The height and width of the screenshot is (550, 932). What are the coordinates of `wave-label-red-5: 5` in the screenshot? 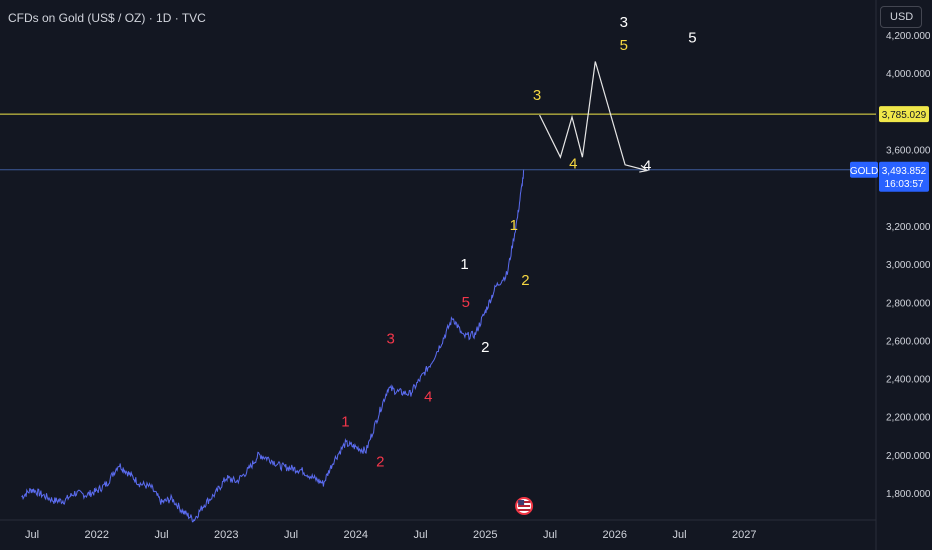 It's located at (466, 302).